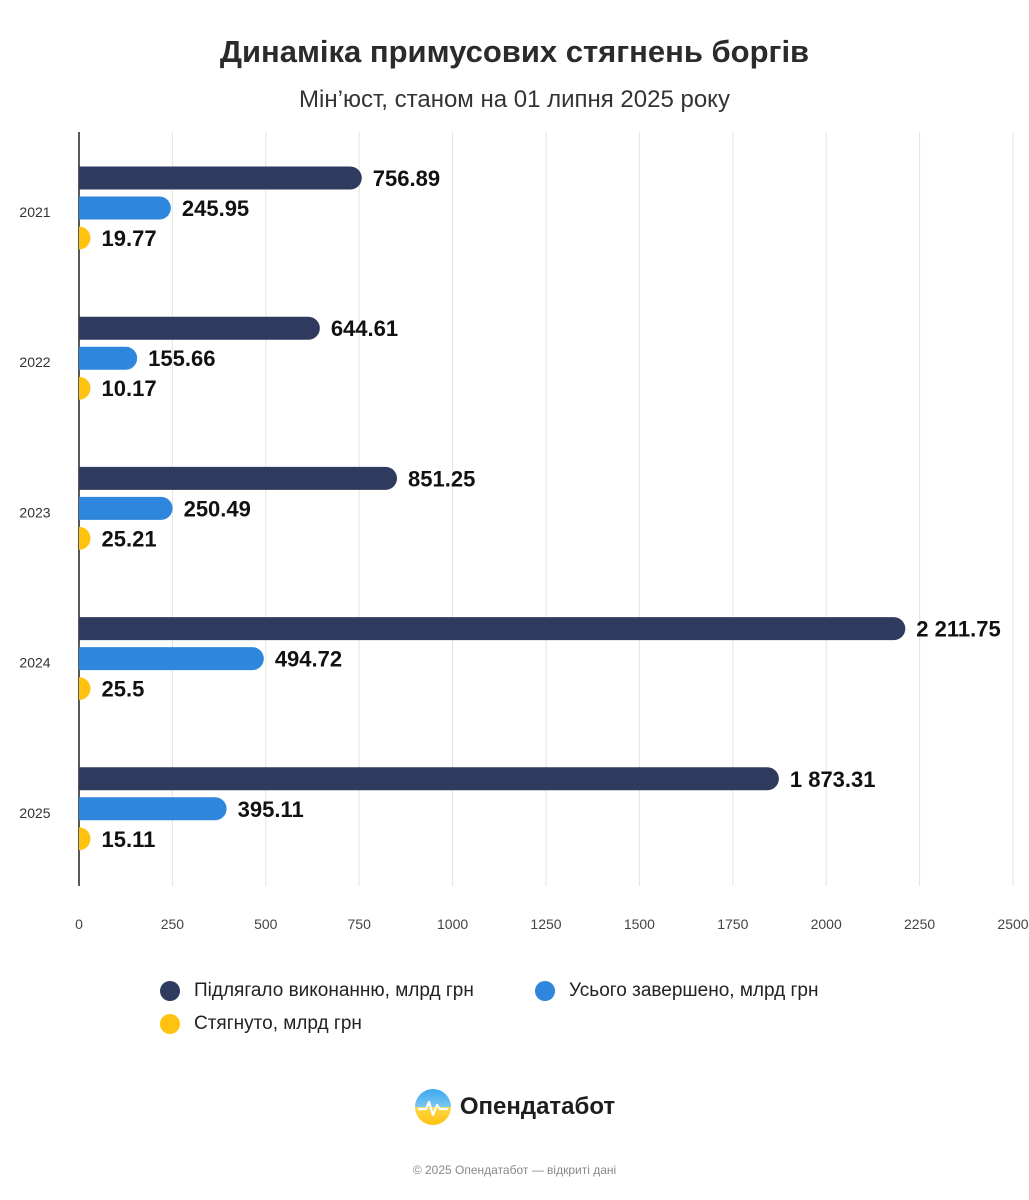 Image resolution: width=1029 pixels, height=1200 pixels. I want to click on legend-swatch-due, so click(170, 991).